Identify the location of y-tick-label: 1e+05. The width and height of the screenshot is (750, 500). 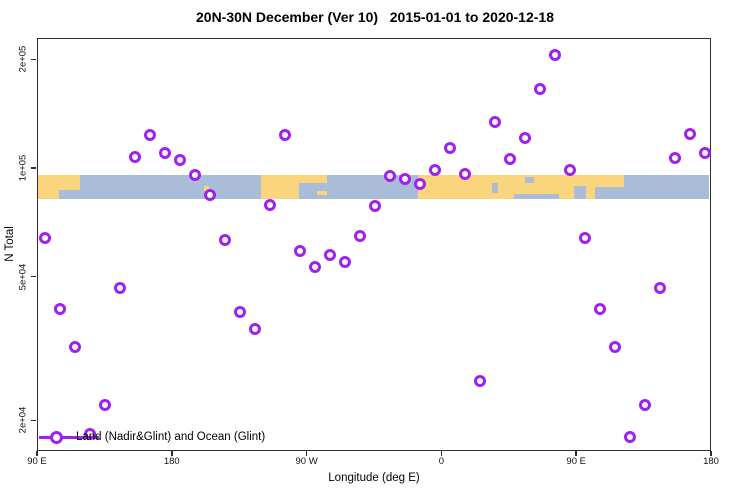
(23, 168).